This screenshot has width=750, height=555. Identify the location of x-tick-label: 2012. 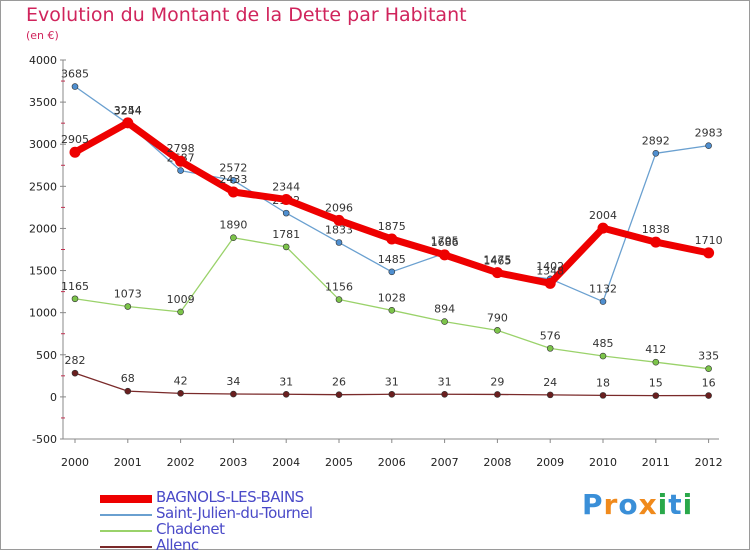
(709, 462).